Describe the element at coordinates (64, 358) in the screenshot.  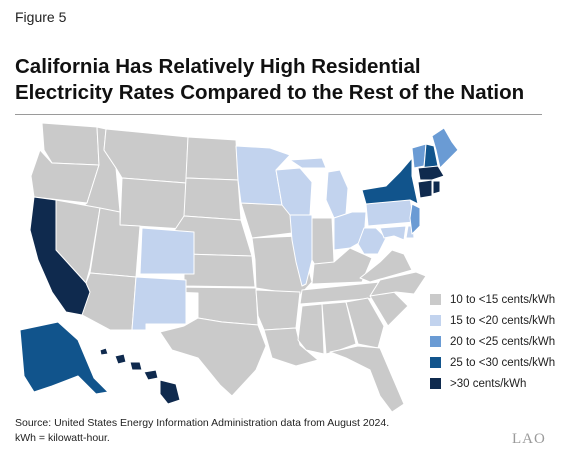
I see `state-alaska` at that location.